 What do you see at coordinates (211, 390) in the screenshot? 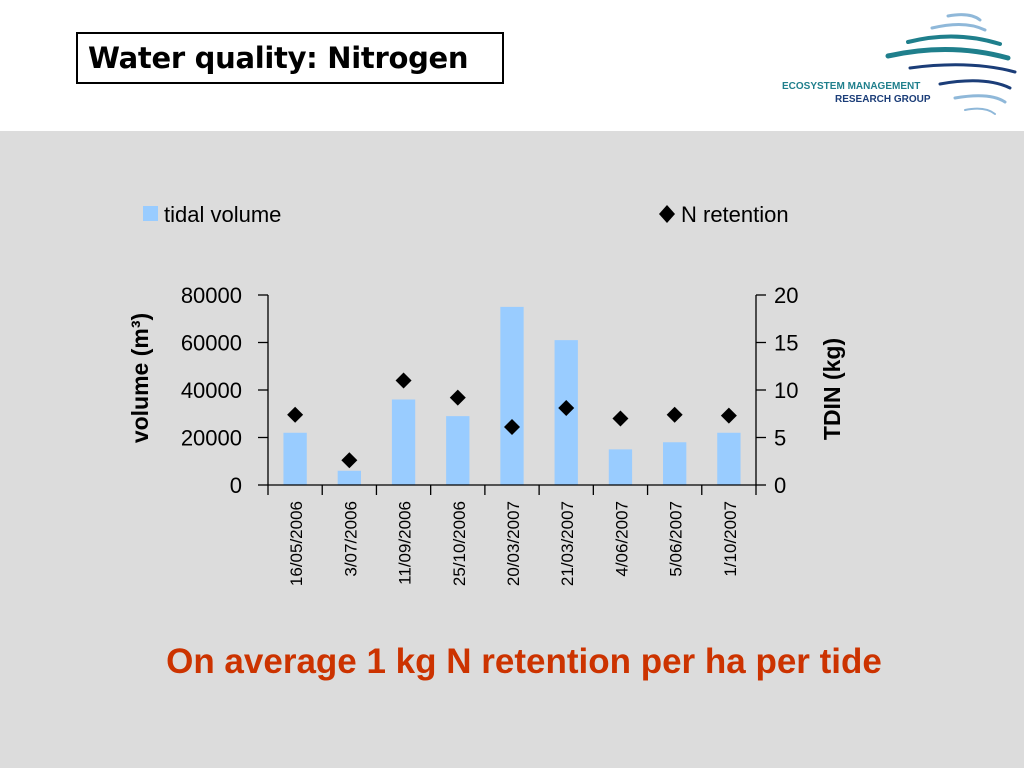
I see `y-tick-label: 40000` at bounding box center [211, 390].